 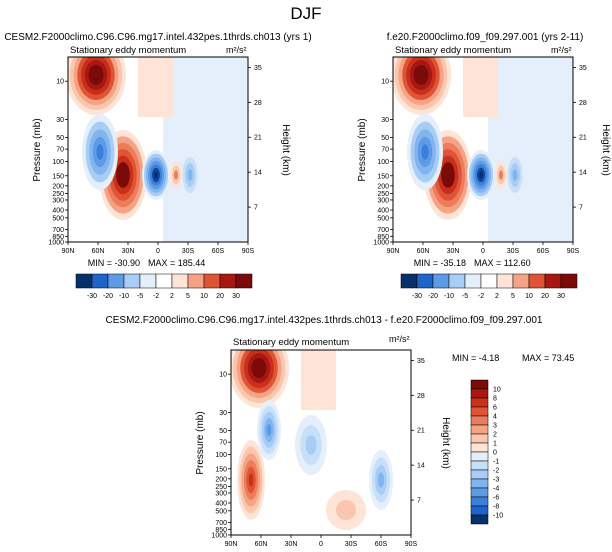 I want to click on panel-2-colorbar: -30 -20 -10 -5 -2 2 5 10 20 30, so click(x=489, y=286).